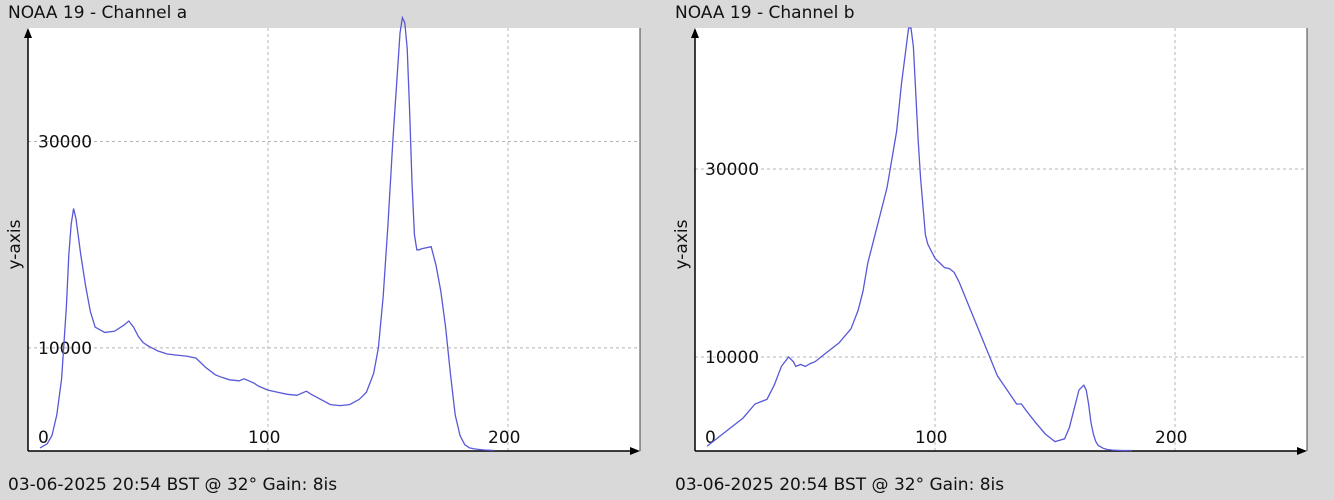 The height and width of the screenshot is (500, 1334). Describe the element at coordinates (98, 13) in the screenshot. I see `chart-title: NOAA 19 - Channel a` at that location.